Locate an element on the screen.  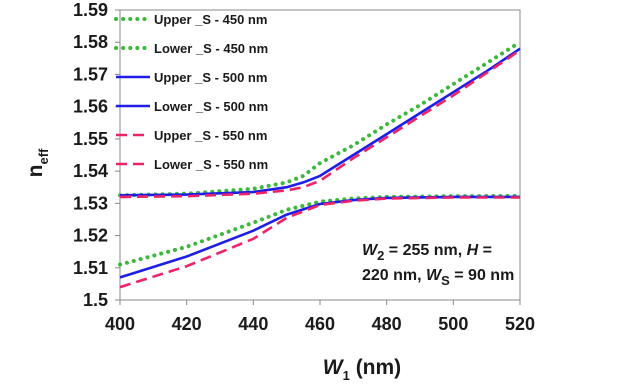
y-tick-label: 1.5 is located at coordinates (95, 300).